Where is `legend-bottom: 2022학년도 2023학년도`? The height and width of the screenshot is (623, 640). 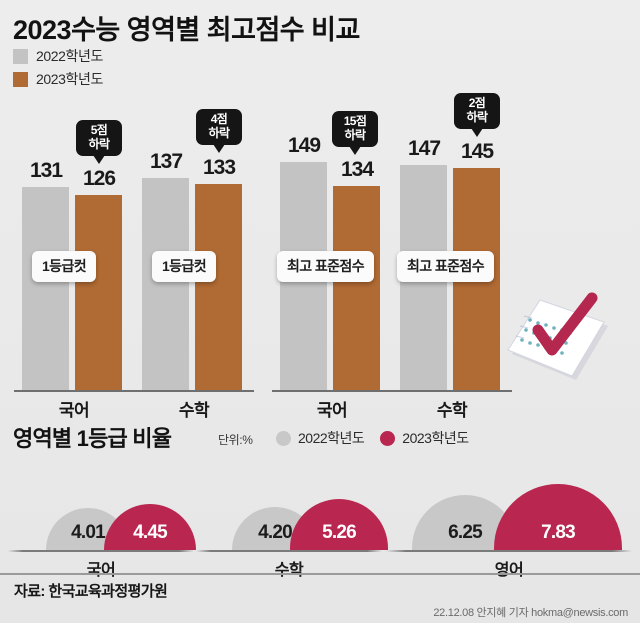 legend-bottom: 2022학년도 2023학년도 is located at coordinates (380, 438).